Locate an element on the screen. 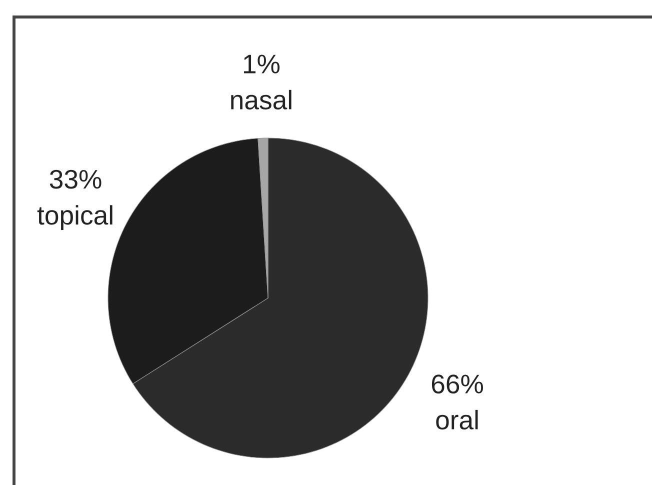 This screenshot has height=485, width=661. slice-label: topical is located at coordinates (74, 217).